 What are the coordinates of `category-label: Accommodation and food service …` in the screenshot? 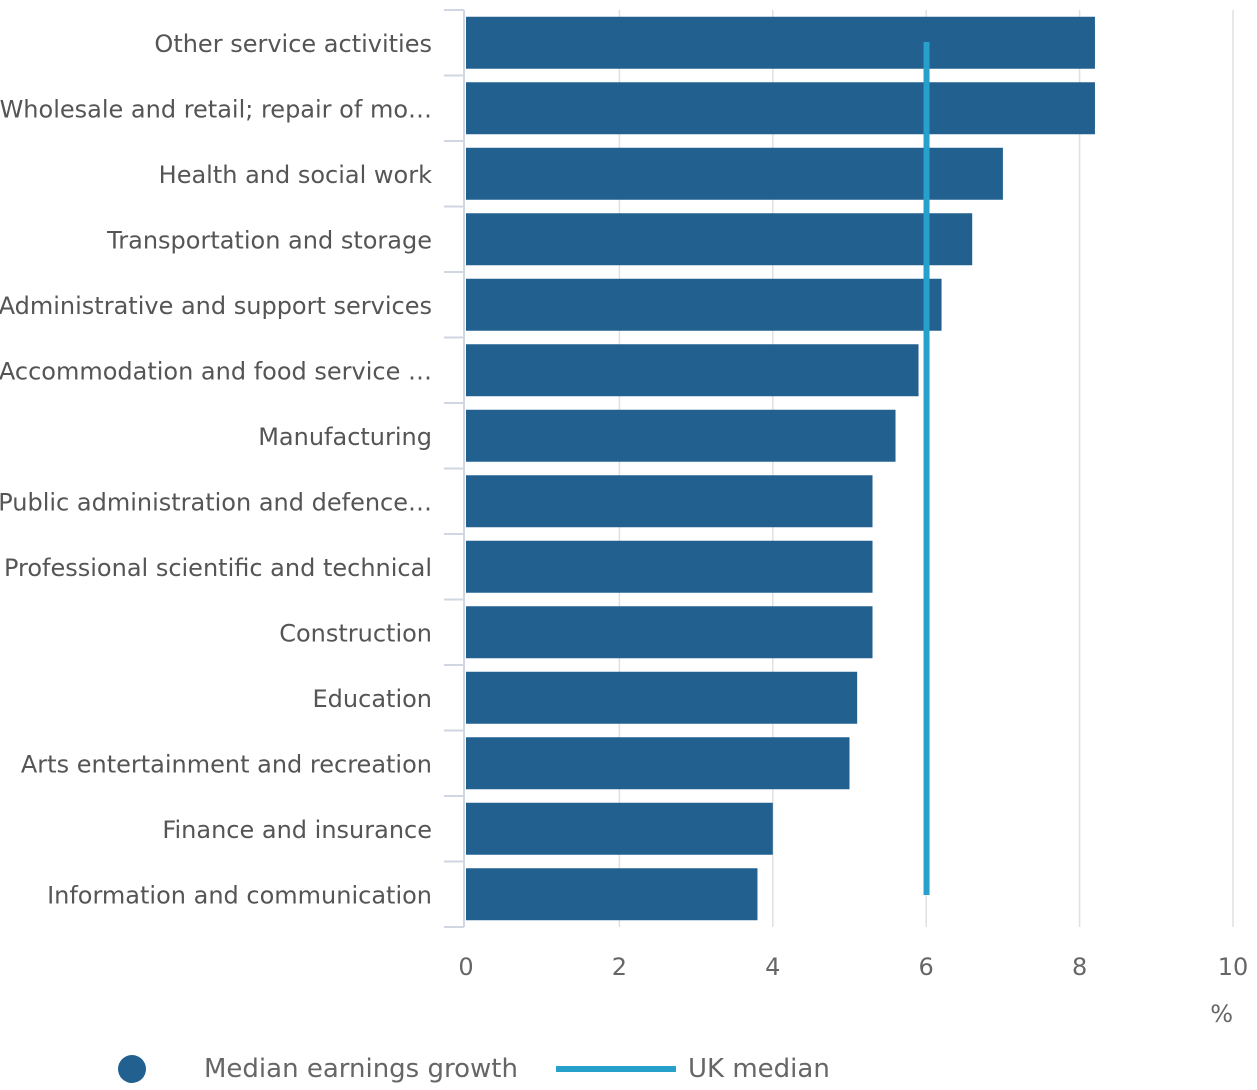 It's located at (216, 371).